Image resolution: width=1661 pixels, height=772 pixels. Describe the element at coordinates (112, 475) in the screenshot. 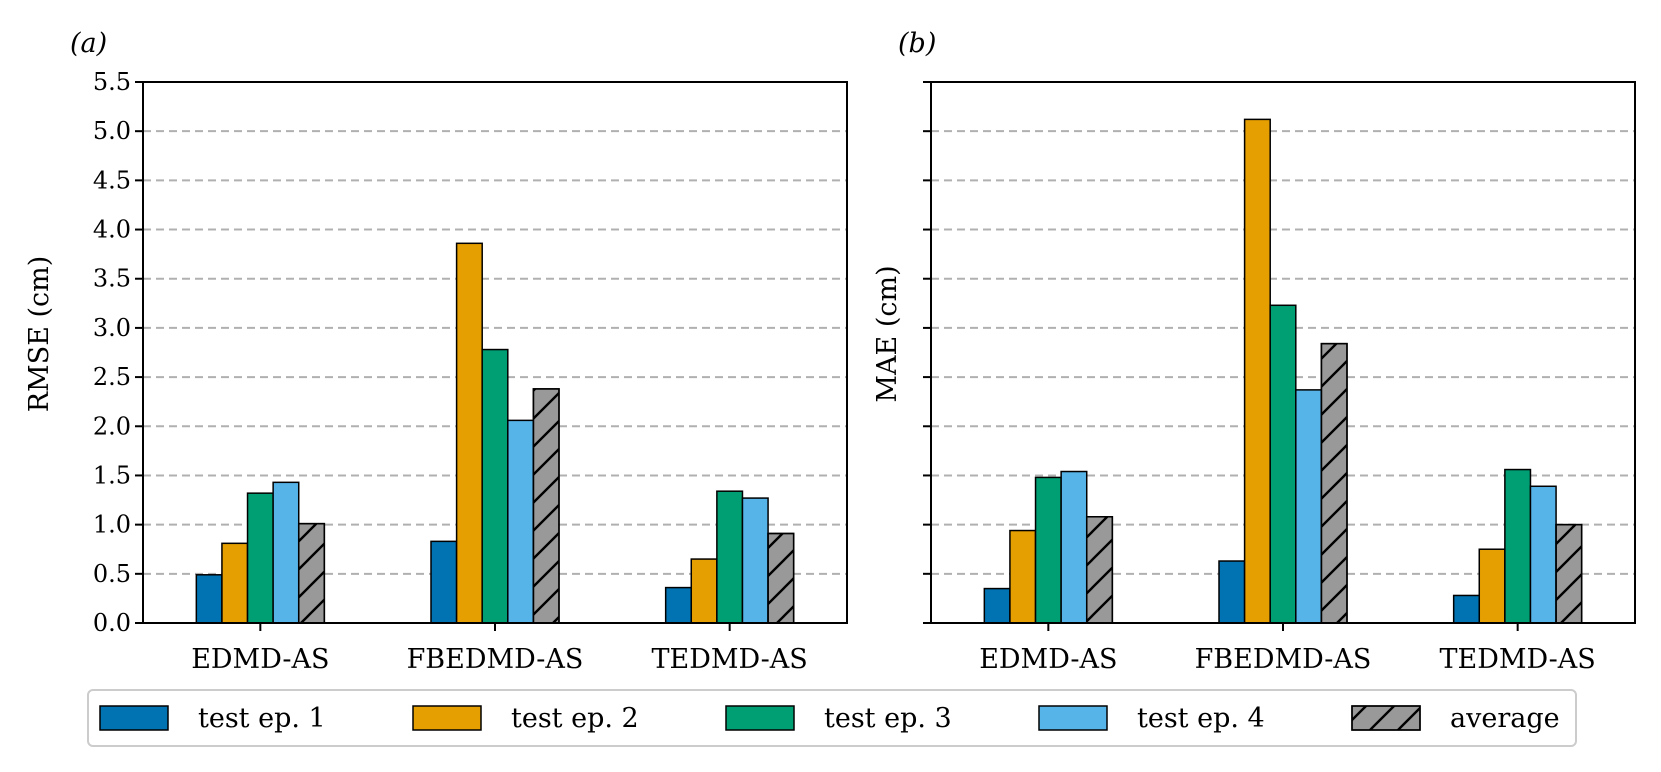

I see `panel-a-y-tick-label: 1.5` at that location.